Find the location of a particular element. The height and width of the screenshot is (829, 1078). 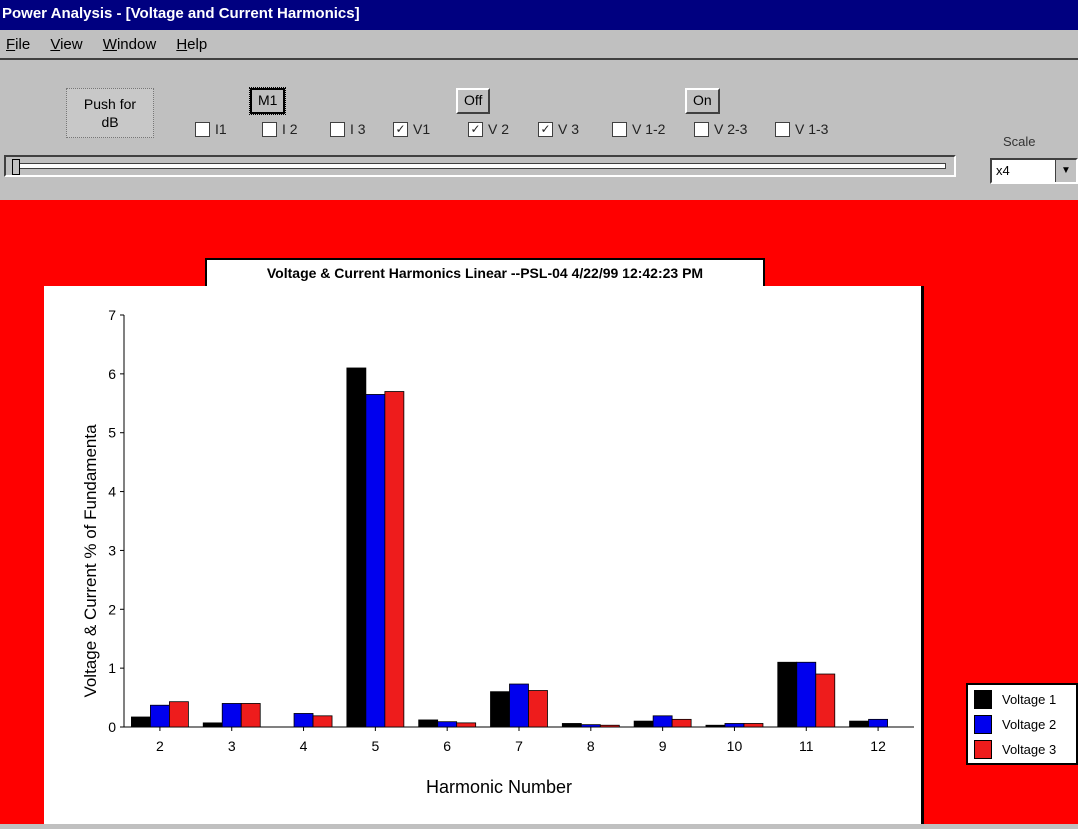

x-tick-label: 11 is located at coordinates (806, 746).